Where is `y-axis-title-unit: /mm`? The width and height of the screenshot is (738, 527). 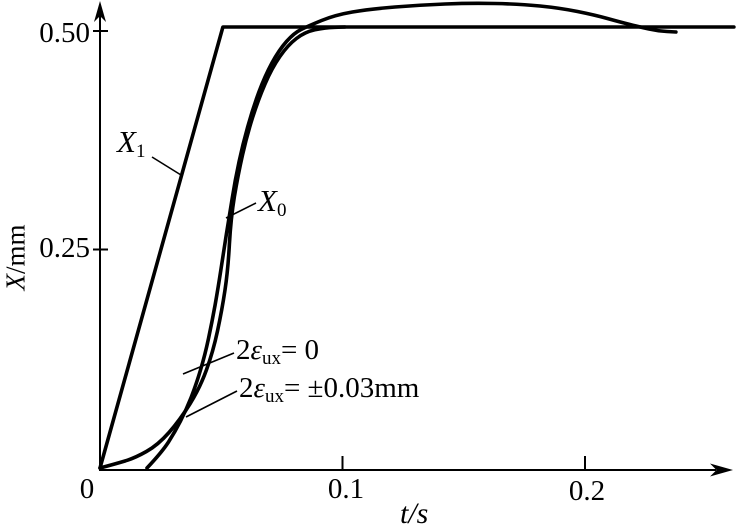 y-axis-title-unit: /mm is located at coordinates (15, 249).